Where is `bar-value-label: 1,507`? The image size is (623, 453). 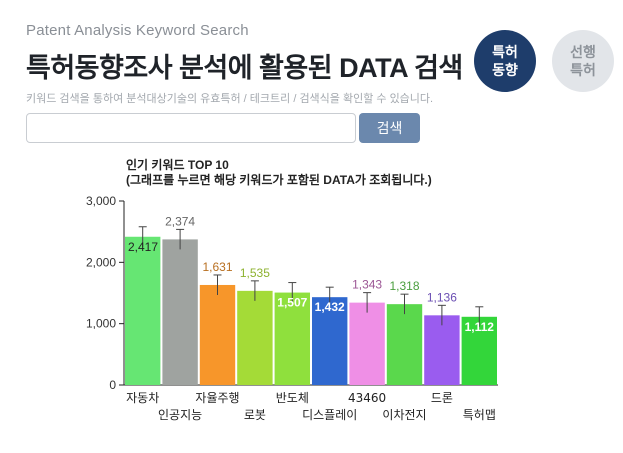 bar-value-label: 1,507 is located at coordinates (292, 303).